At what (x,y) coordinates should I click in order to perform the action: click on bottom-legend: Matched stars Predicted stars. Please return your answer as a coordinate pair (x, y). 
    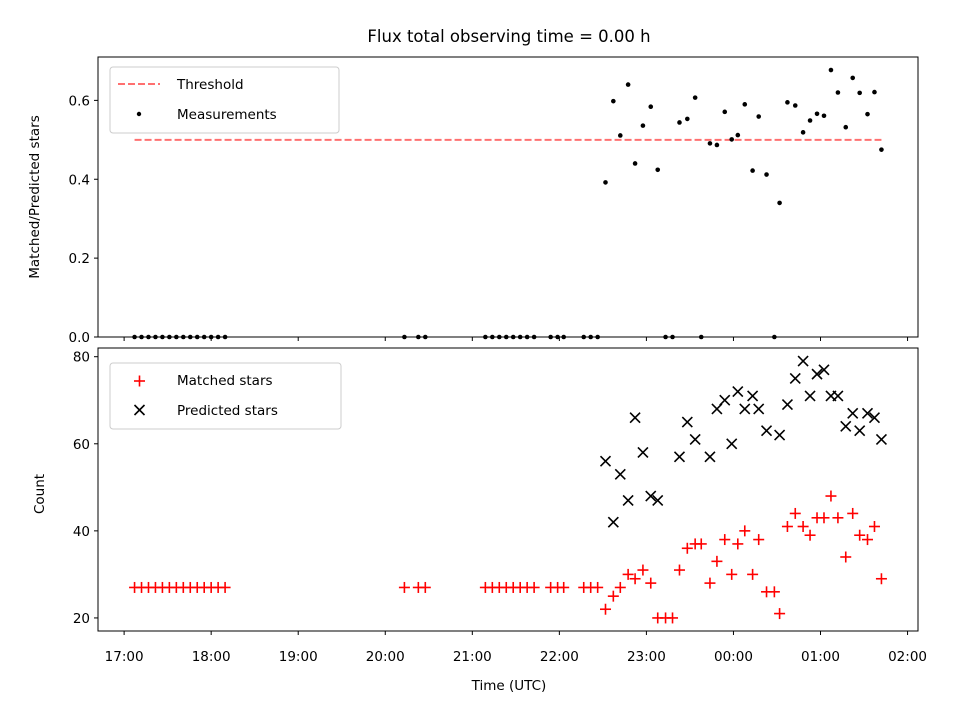
    Looking at the image, I should click on (225, 396).